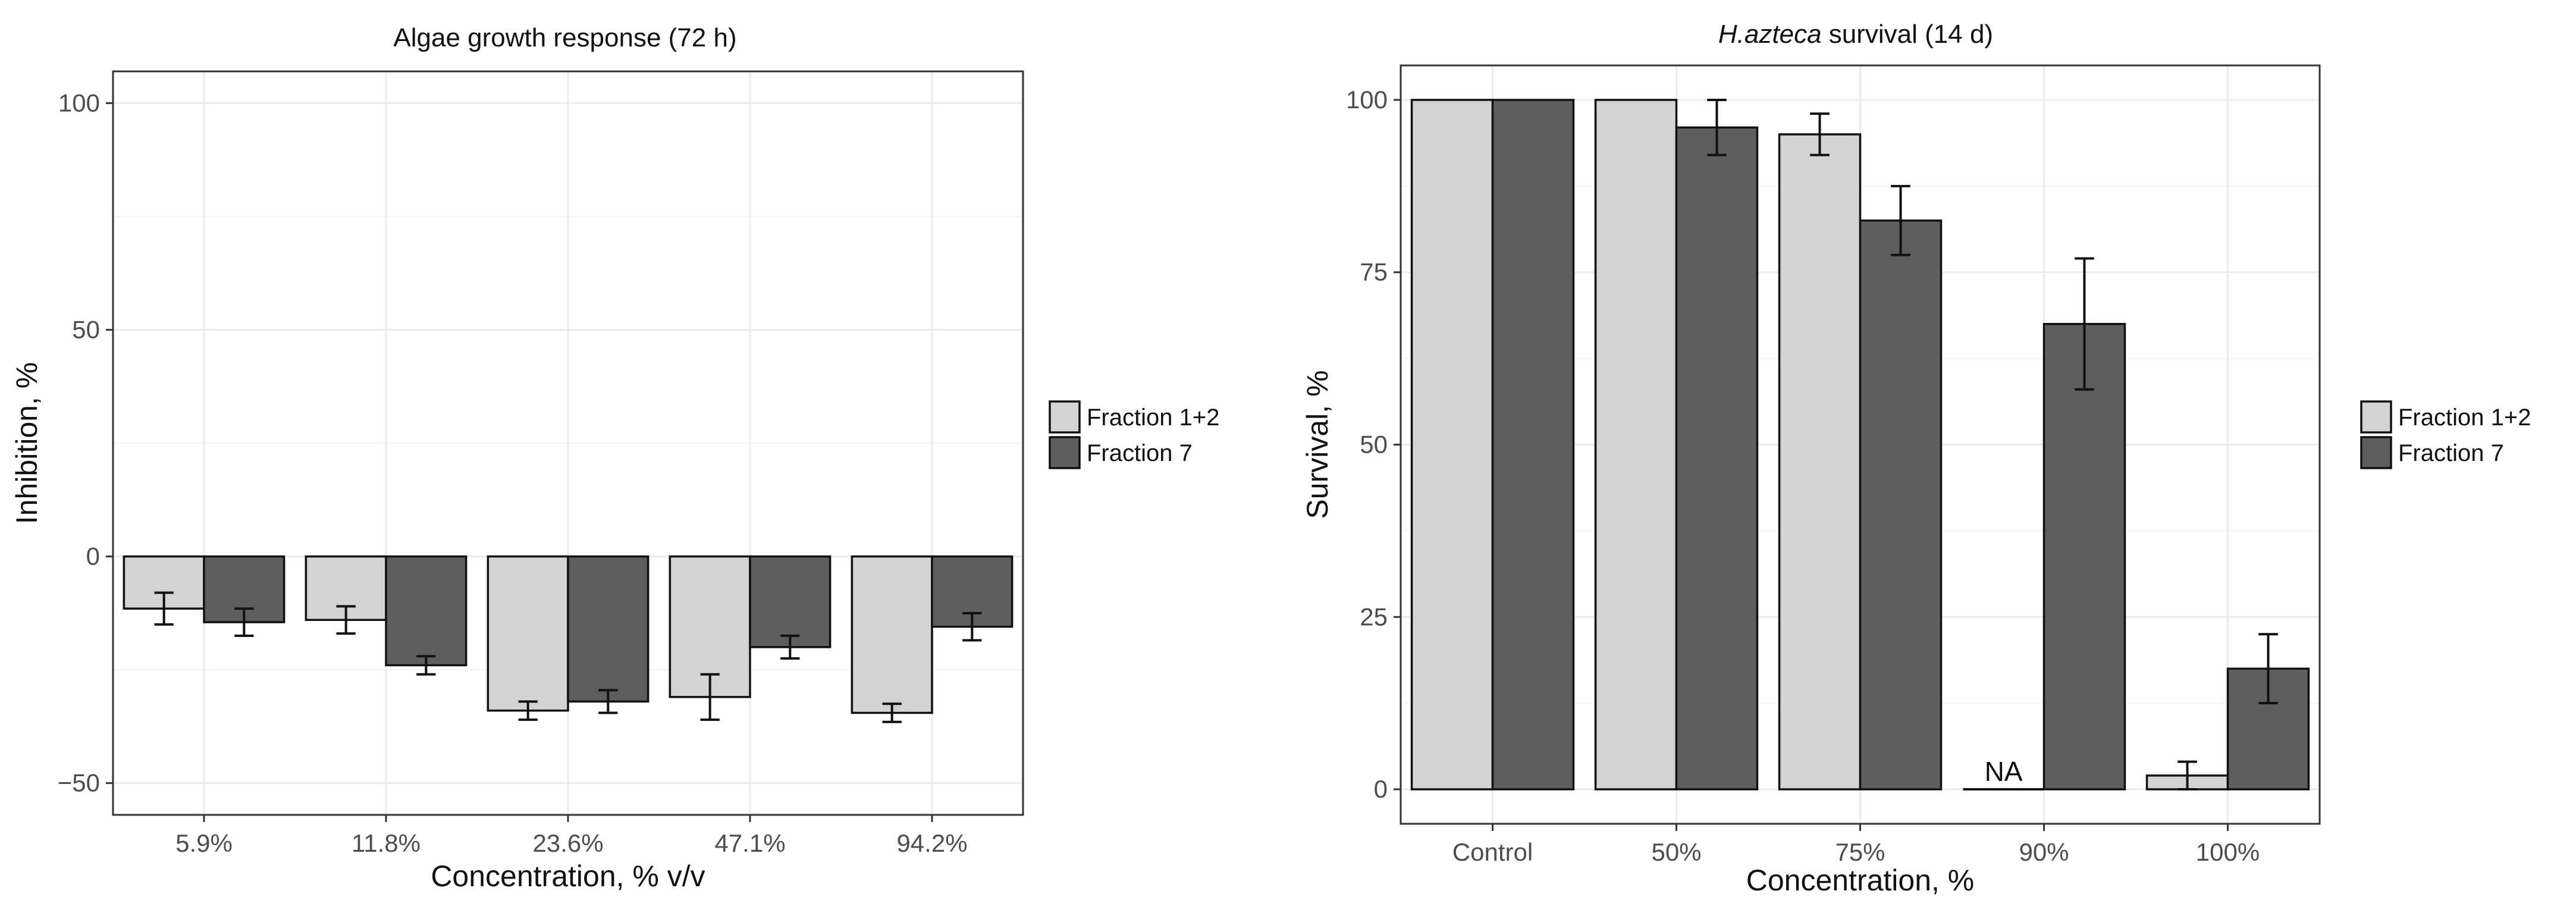  What do you see at coordinates (567, 843) in the screenshot?
I see `x-tick-label: 23.6%` at bounding box center [567, 843].